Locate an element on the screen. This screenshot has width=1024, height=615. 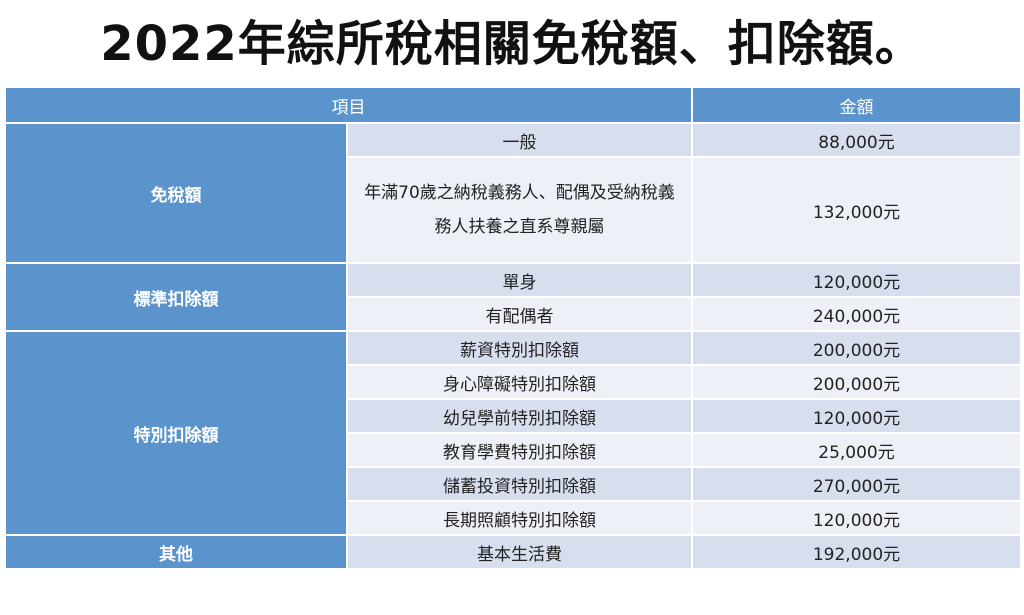
amount-cell: 192,000元 is located at coordinates (856, 552).